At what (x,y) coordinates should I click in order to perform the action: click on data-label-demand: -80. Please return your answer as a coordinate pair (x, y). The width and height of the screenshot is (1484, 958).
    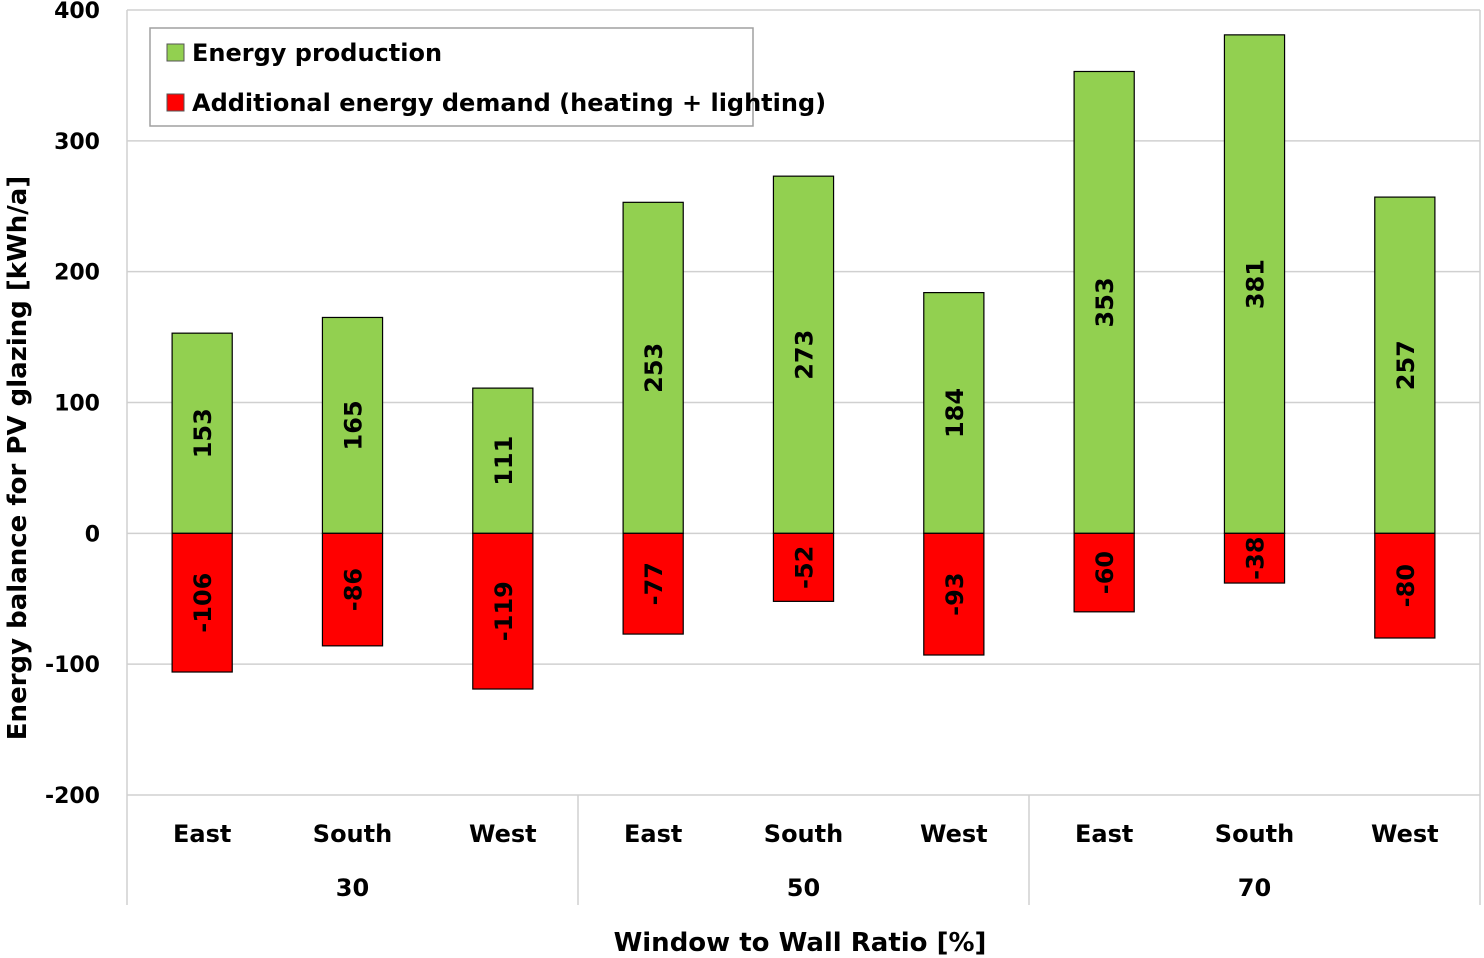
    Looking at the image, I should click on (1406, 585).